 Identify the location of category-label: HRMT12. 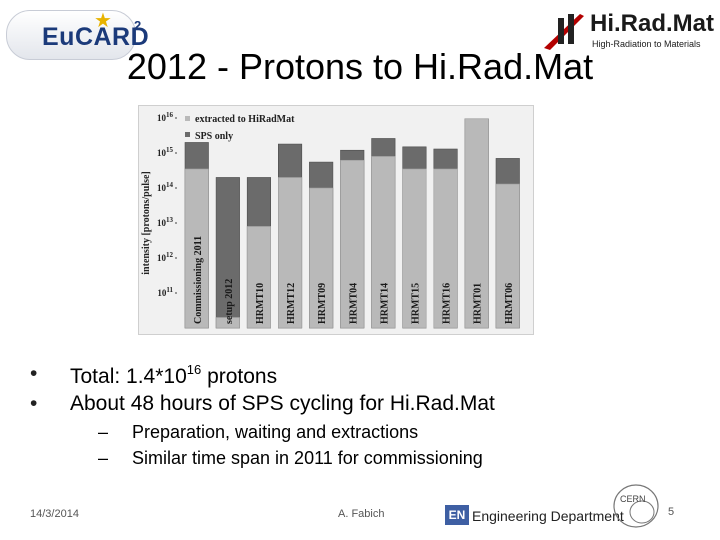
(291, 303).